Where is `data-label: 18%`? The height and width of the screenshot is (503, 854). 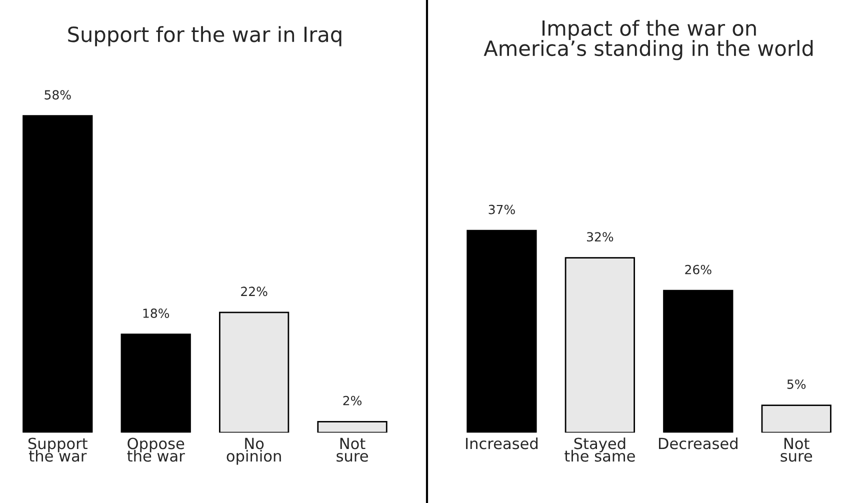
data-label: 18% is located at coordinates (156, 313).